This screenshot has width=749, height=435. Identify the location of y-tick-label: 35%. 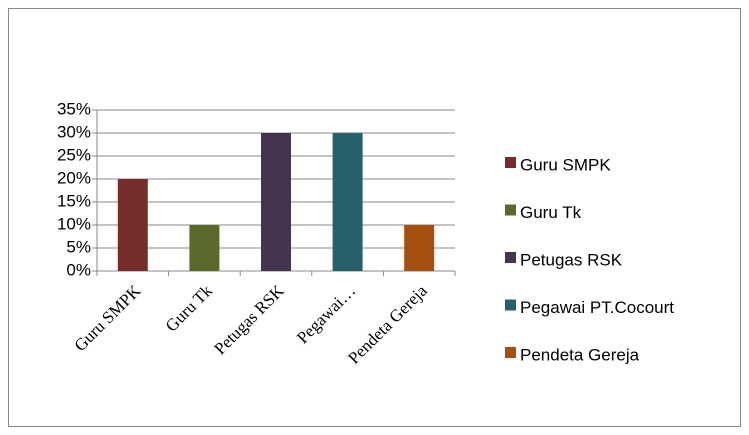
(74, 108).